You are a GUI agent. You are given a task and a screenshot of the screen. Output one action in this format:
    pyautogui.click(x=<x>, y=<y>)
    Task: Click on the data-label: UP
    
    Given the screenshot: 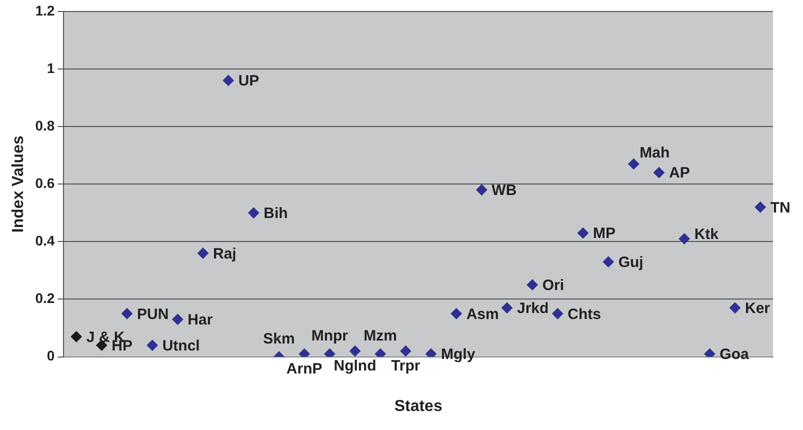 What is the action you would take?
    pyautogui.click(x=249, y=81)
    